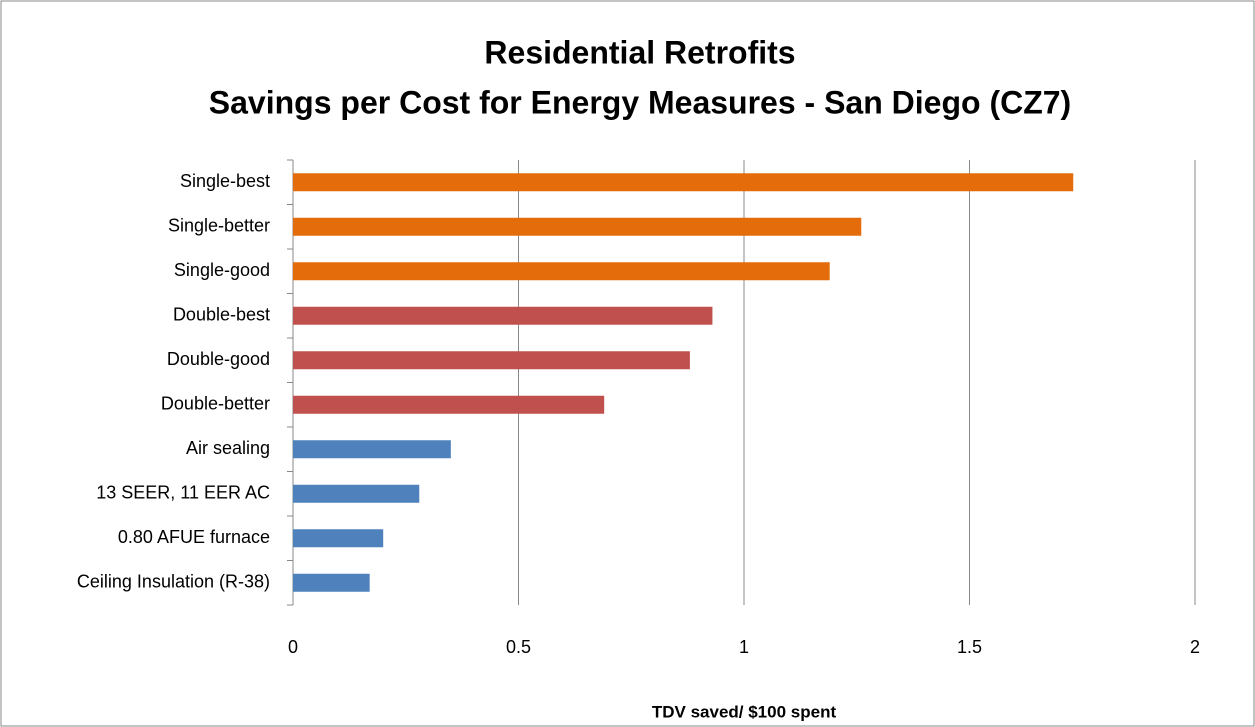 This screenshot has height=727, width=1255. What do you see at coordinates (293, 647) in the screenshot?
I see `x-tick-label: 0` at bounding box center [293, 647].